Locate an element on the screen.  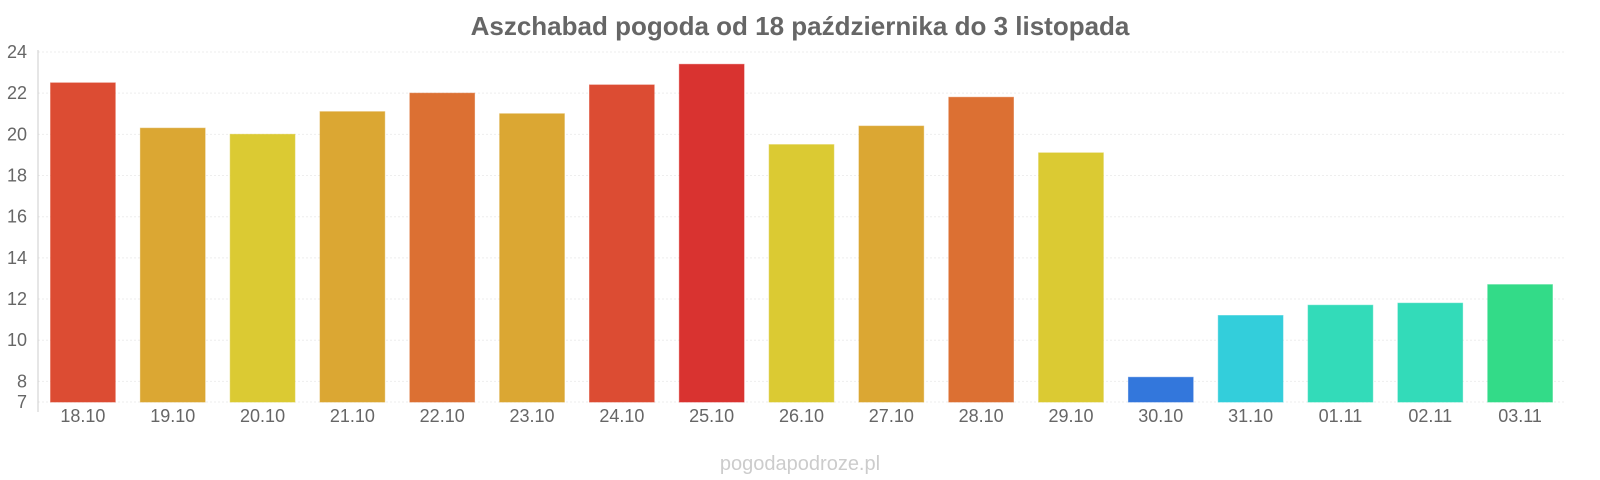
x-tick-label: 22.10 is located at coordinates (442, 416).